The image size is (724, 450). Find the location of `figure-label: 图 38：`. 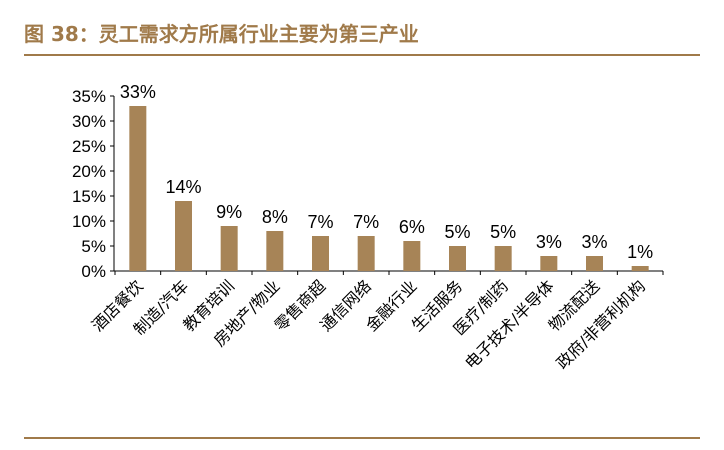

figure-label: 图 38： is located at coordinates (61, 34).